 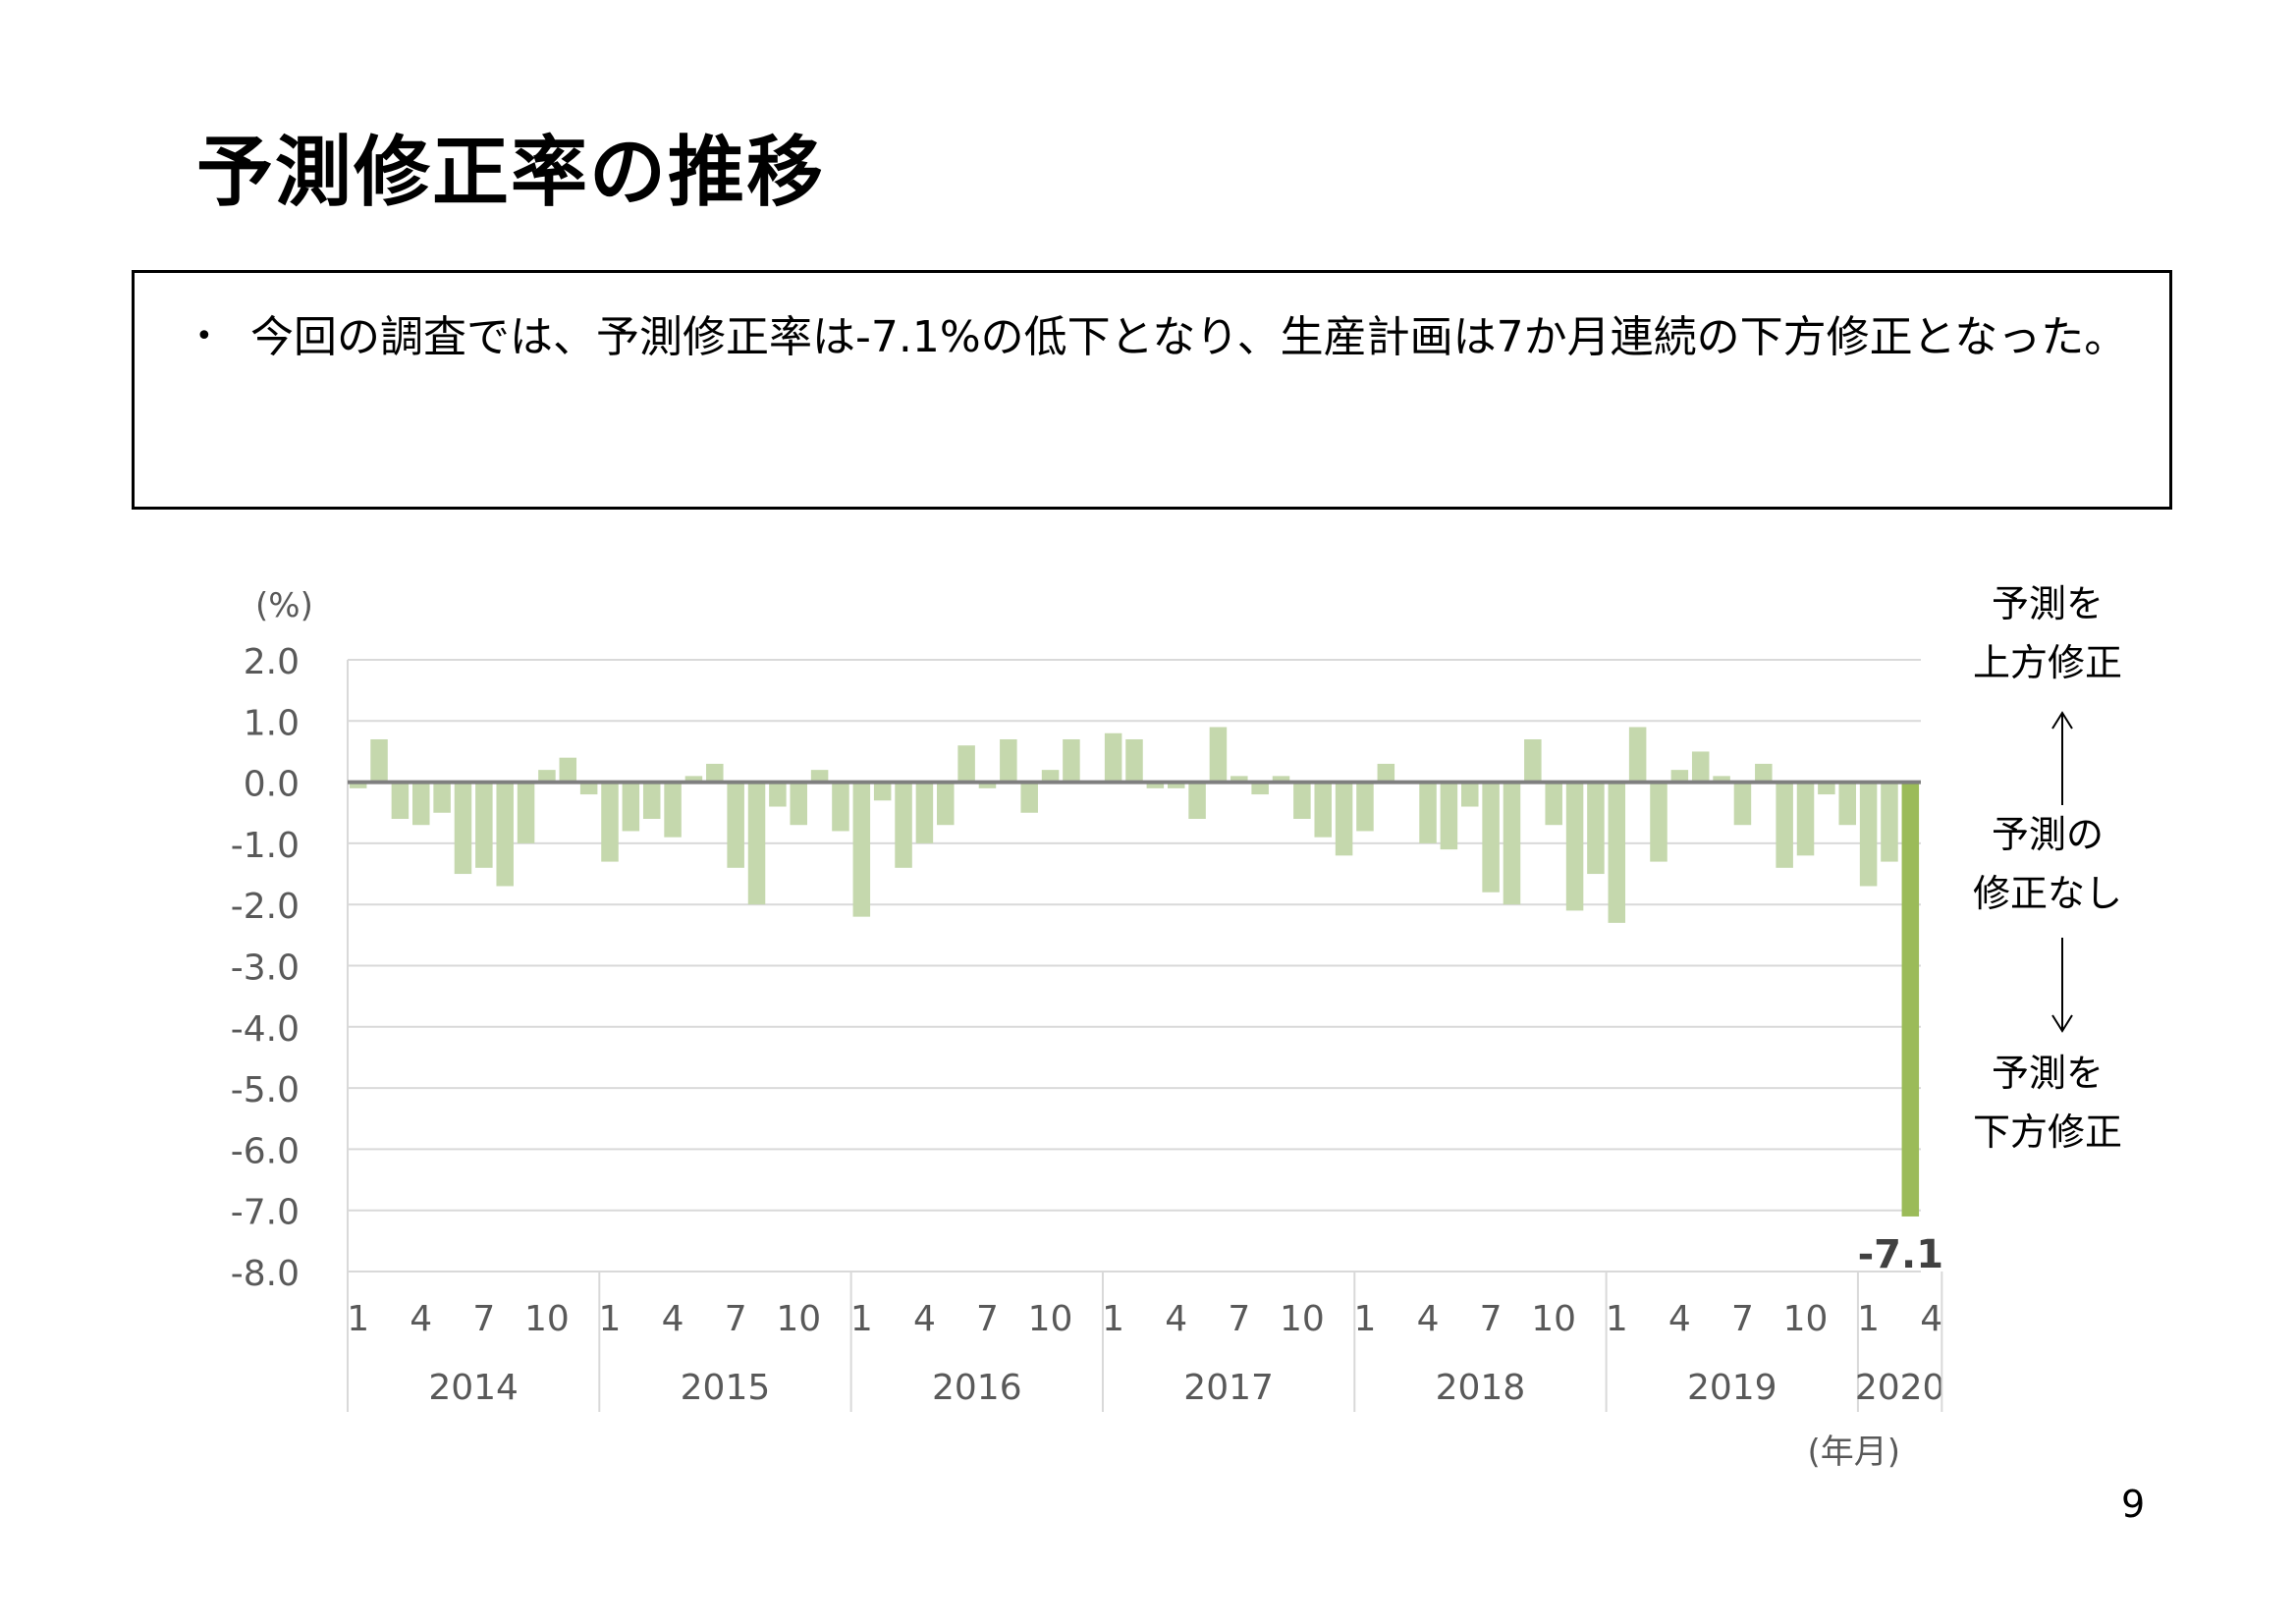 What do you see at coordinates (473, 1388) in the screenshot?
I see `x-year-label: 2014` at bounding box center [473, 1388].